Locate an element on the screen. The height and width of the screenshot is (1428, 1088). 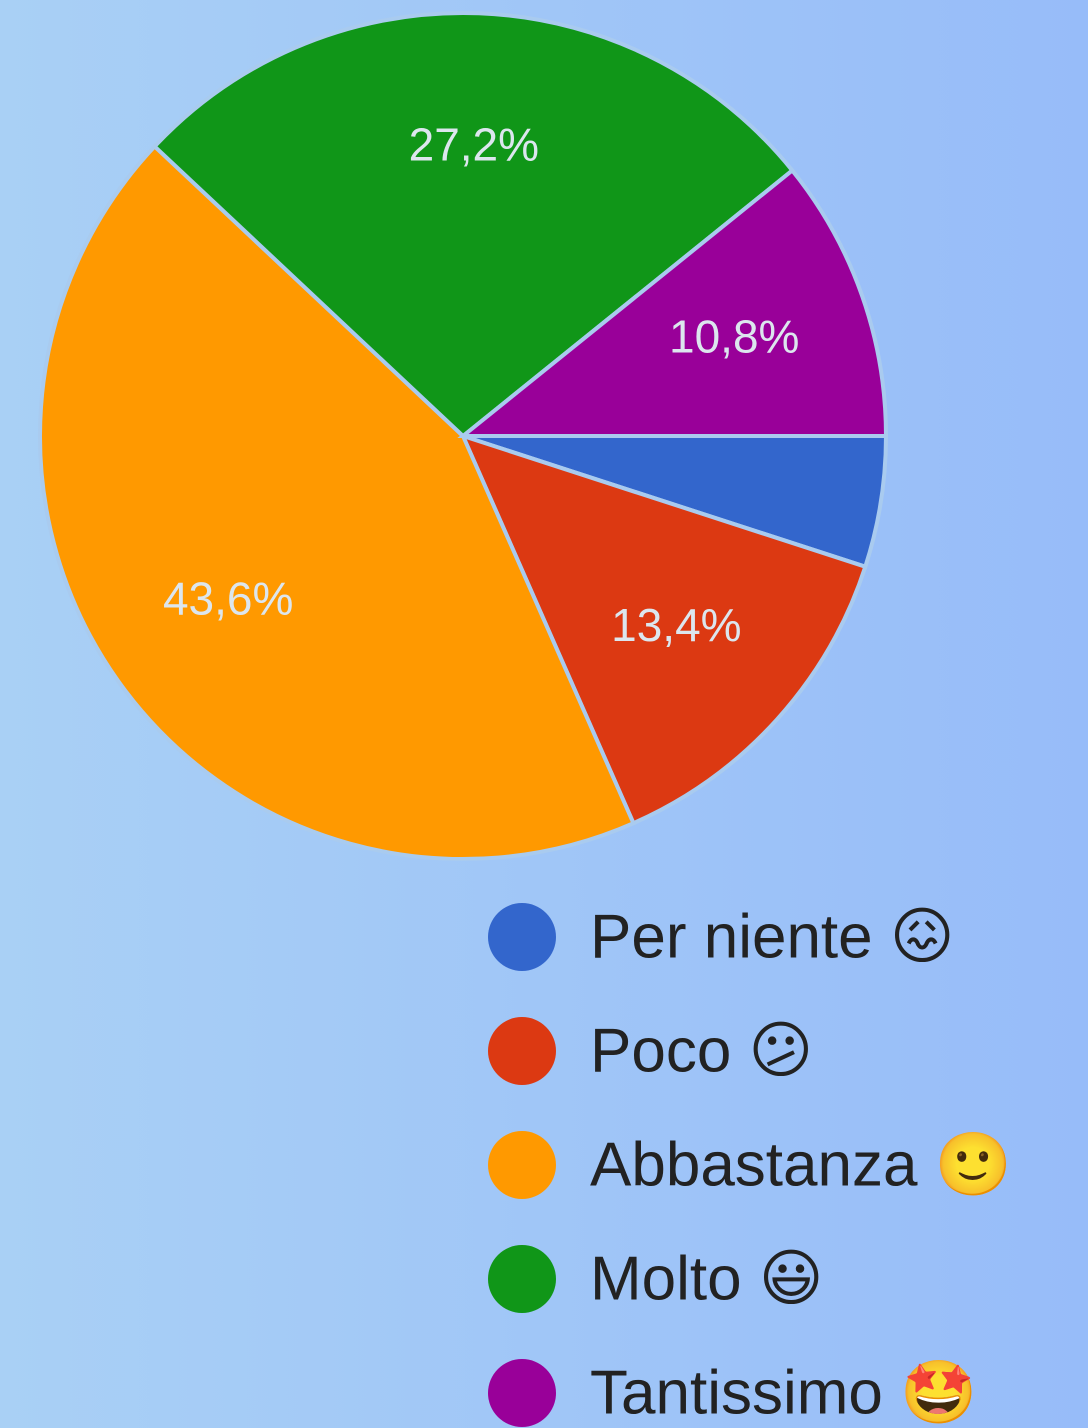
slice-label: 27,2% is located at coordinates (474, 145).